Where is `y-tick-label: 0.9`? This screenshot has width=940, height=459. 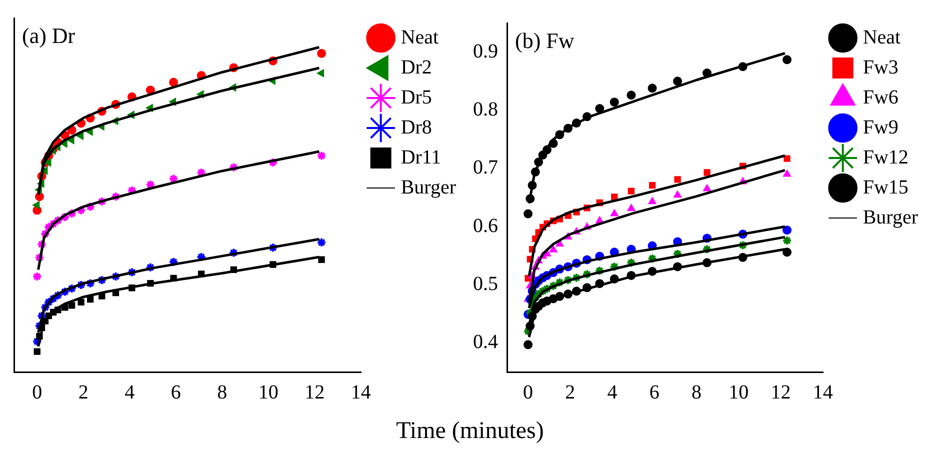
y-tick-label: 0.9 is located at coordinates (485, 51).